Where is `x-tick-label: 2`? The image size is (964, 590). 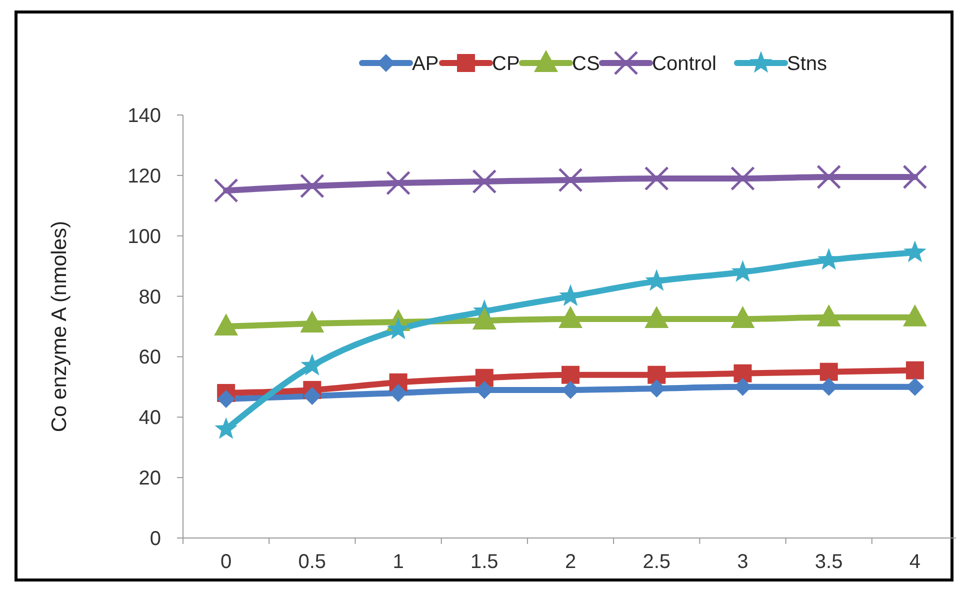 x-tick-label: 2 is located at coordinates (570, 562).